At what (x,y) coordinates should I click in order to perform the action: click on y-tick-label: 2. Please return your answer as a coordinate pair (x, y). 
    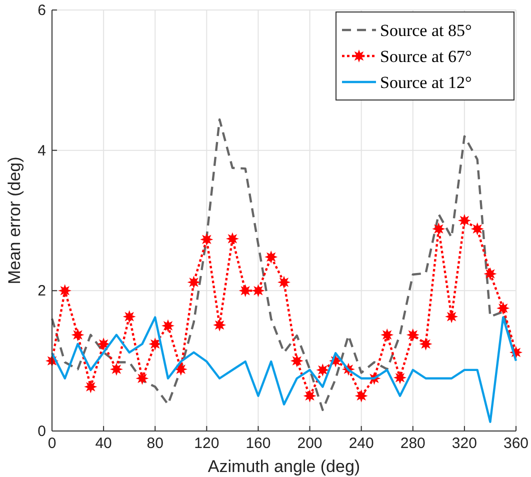
    Looking at the image, I should click on (42, 291).